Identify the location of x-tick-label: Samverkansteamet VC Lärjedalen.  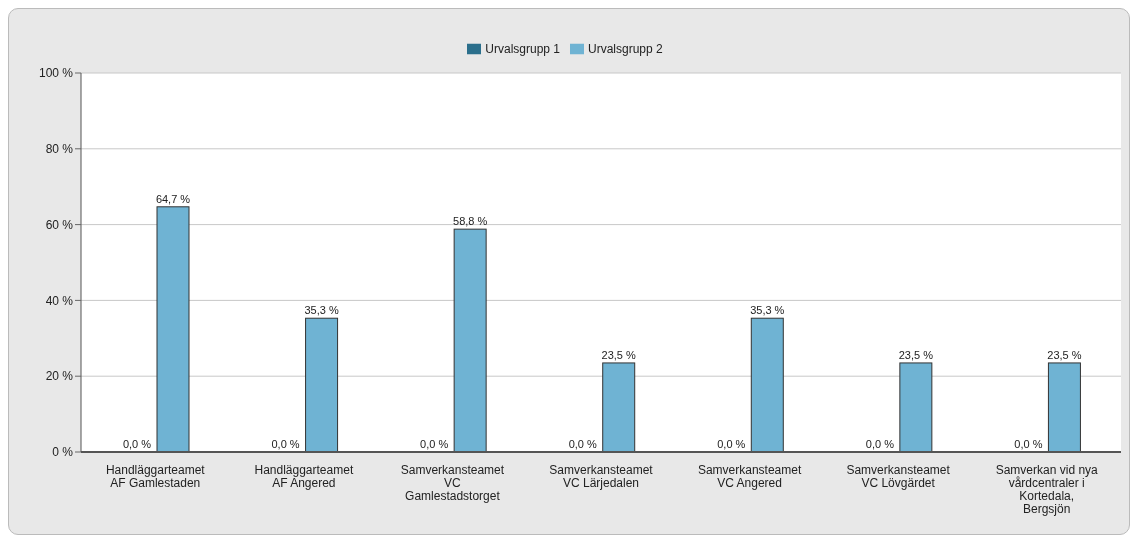
(601, 476).